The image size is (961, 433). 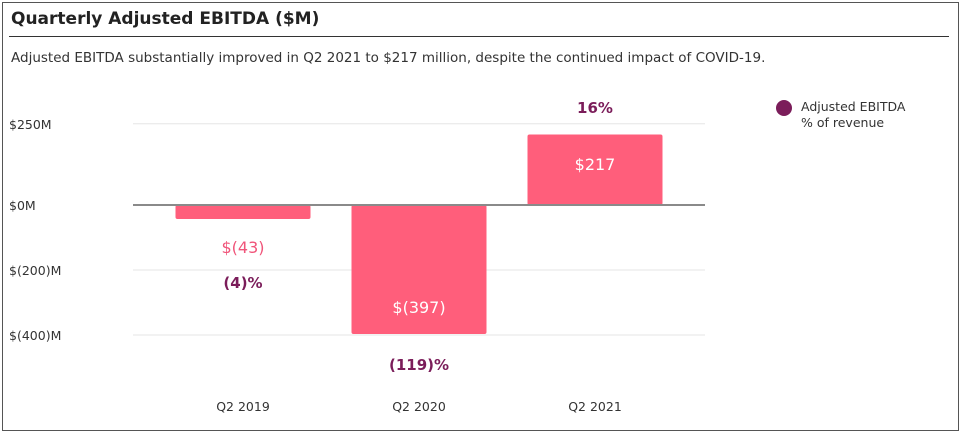 What do you see at coordinates (30, 124) in the screenshot?
I see `y-tick-label: $250M` at bounding box center [30, 124].